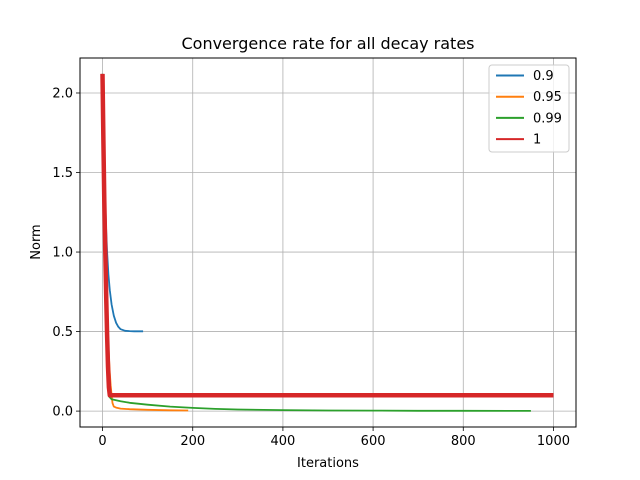 The height and width of the screenshot is (480, 640). What do you see at coordinates (102, 441) in the screenshot?
I see `x-tick-label: 0` at bounding box center [102, 441].